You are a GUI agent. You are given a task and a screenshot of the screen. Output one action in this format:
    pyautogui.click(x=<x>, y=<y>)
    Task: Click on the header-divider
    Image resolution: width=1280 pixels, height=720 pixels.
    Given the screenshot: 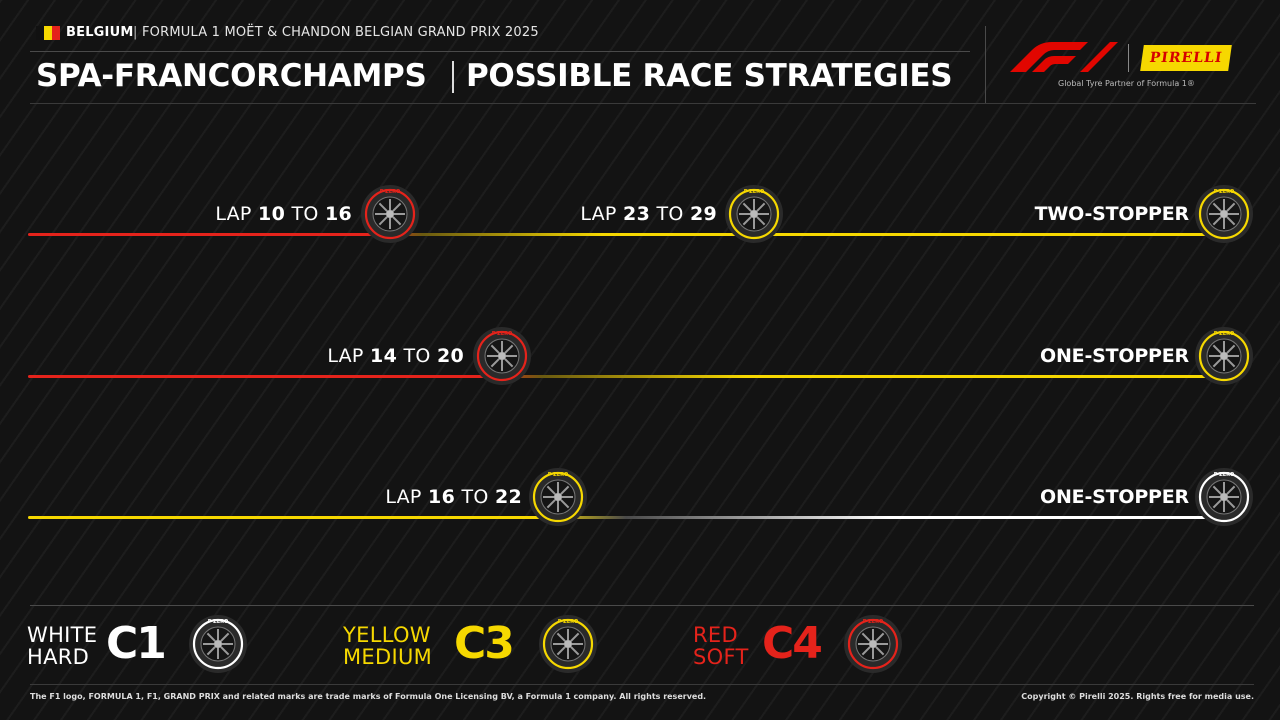 What is the action you would take?
    pyautogui.click(x=500, y=51)
    